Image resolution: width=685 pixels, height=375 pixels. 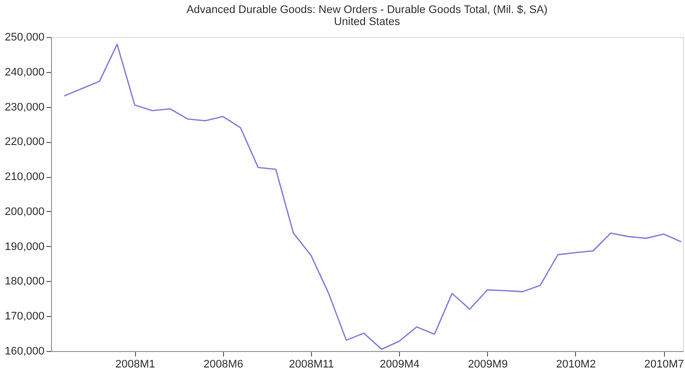 I want to click on x-tick-label: 2010M2, so click(x=576, y=364).